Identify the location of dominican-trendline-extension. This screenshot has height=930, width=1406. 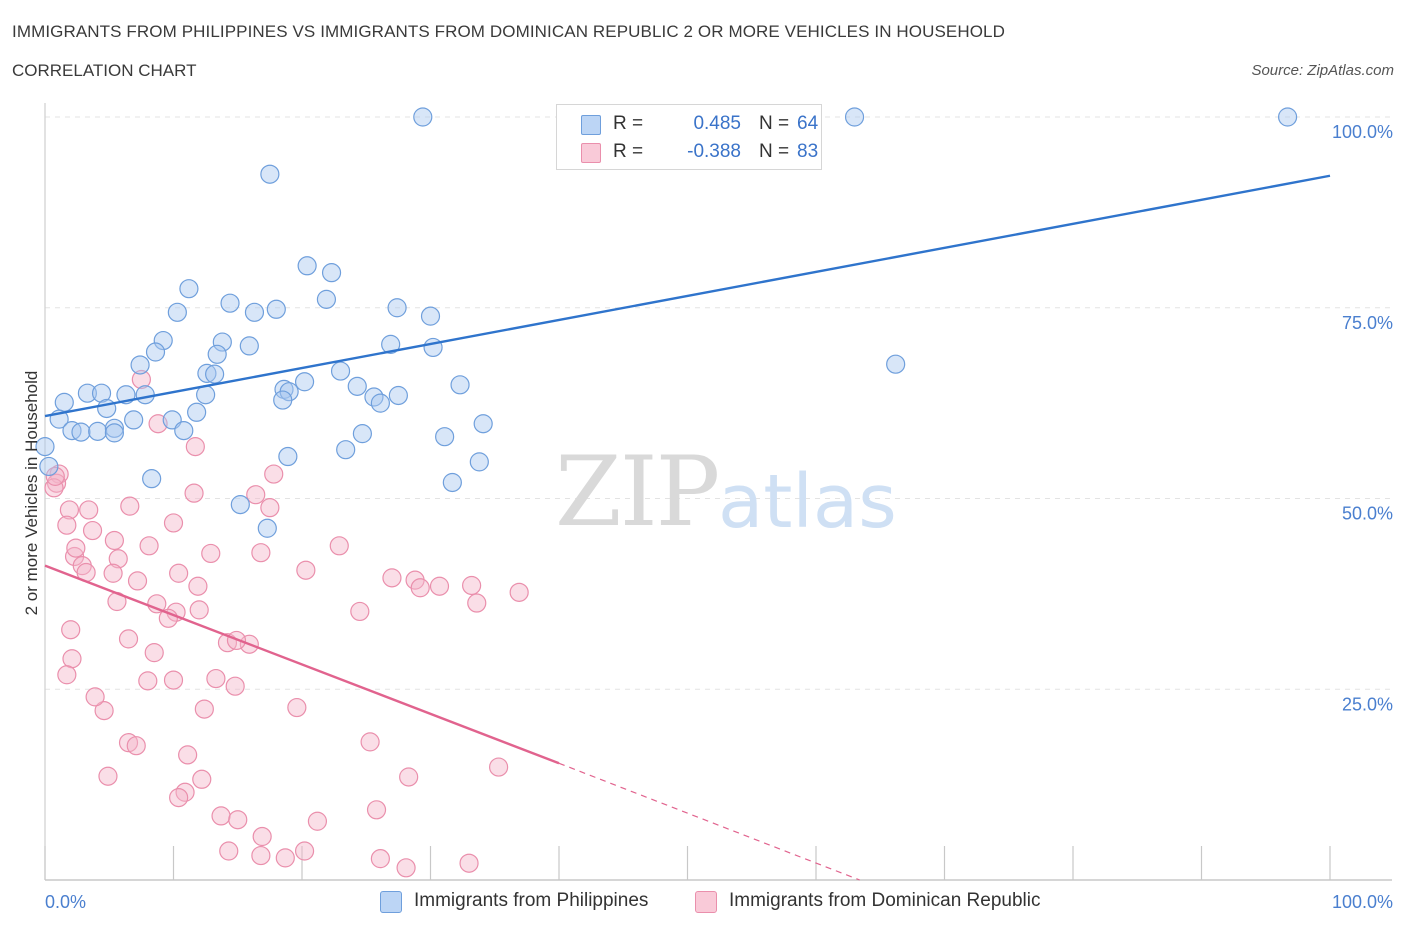
(709, 821).